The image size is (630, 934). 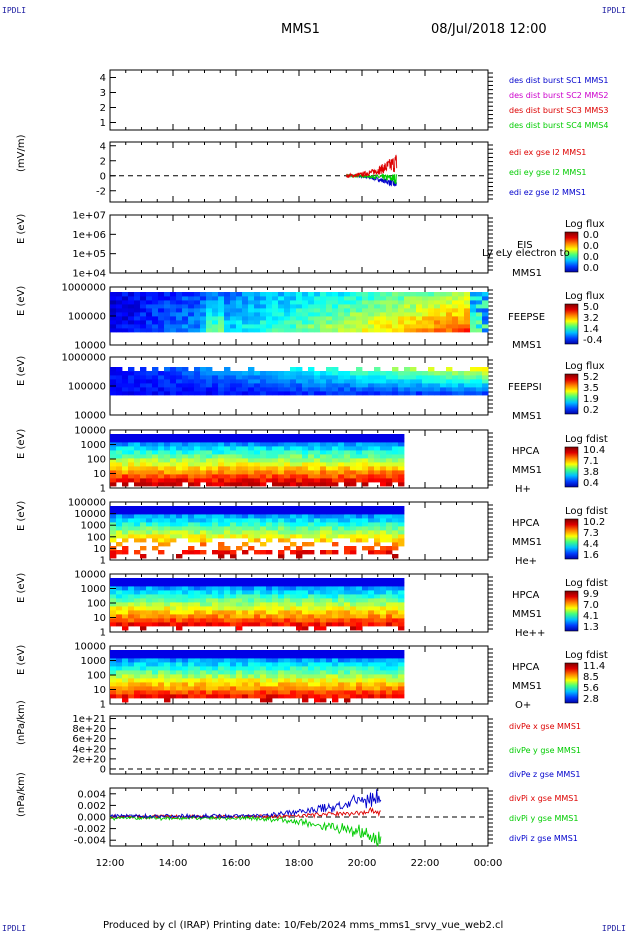 What do you see at coordinates (547, 192) in the screenshot?
I see `legend-entry: edi ez gse l2 MMS1` at bounding box center [547, 192].